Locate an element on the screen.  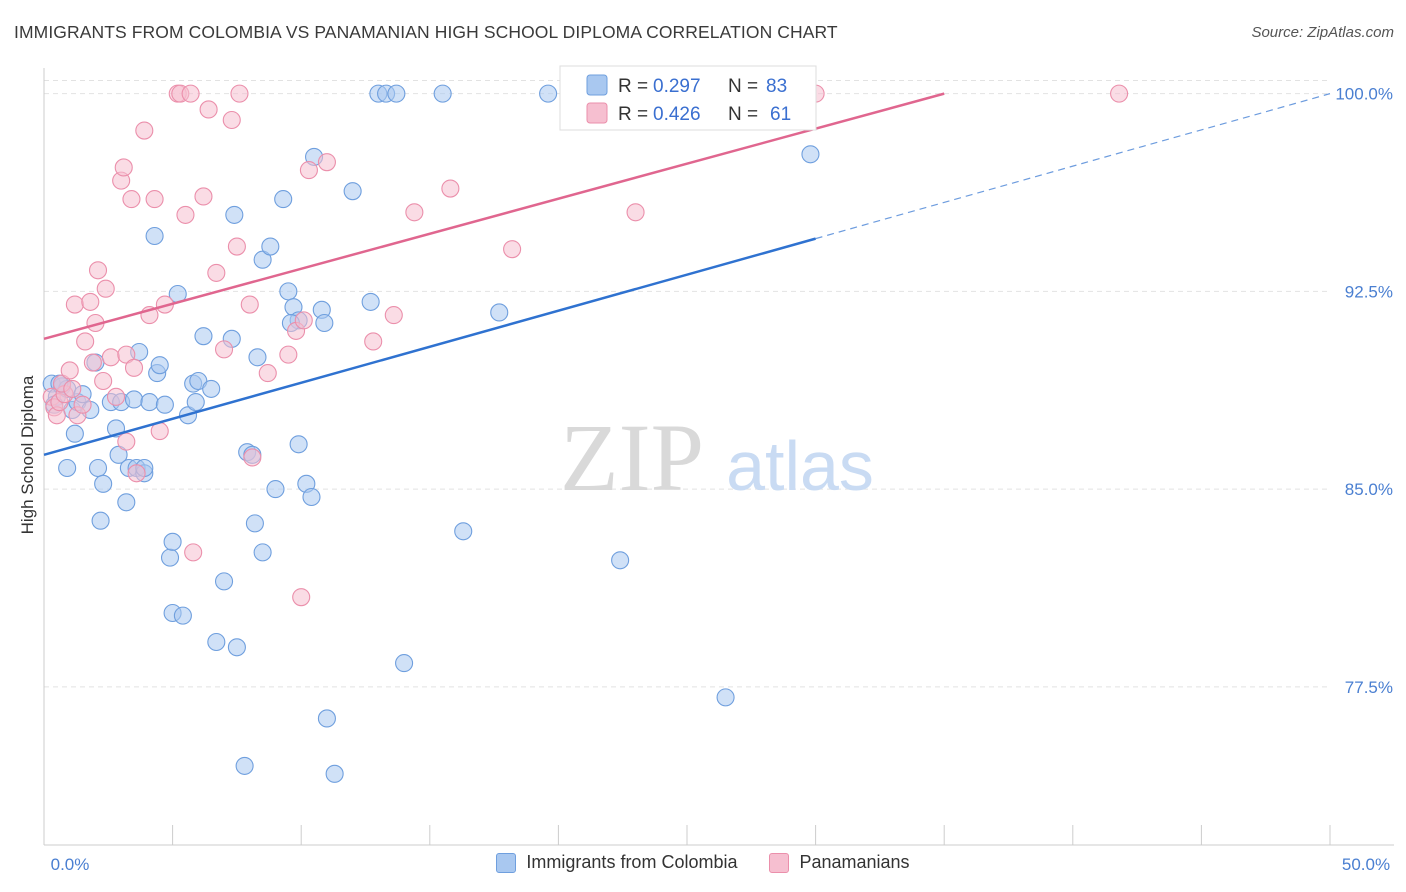
bottom-legend-swatch-panamanian is located at coordinates (779, 862).